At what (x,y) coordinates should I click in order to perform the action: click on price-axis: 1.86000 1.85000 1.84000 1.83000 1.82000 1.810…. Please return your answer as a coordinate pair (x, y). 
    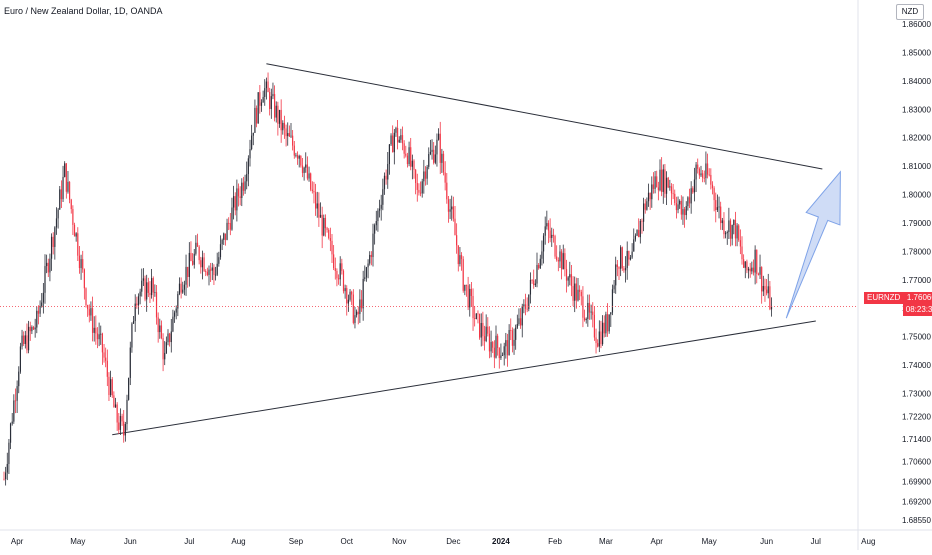
    Looking at the image, I should click on (916, 272).